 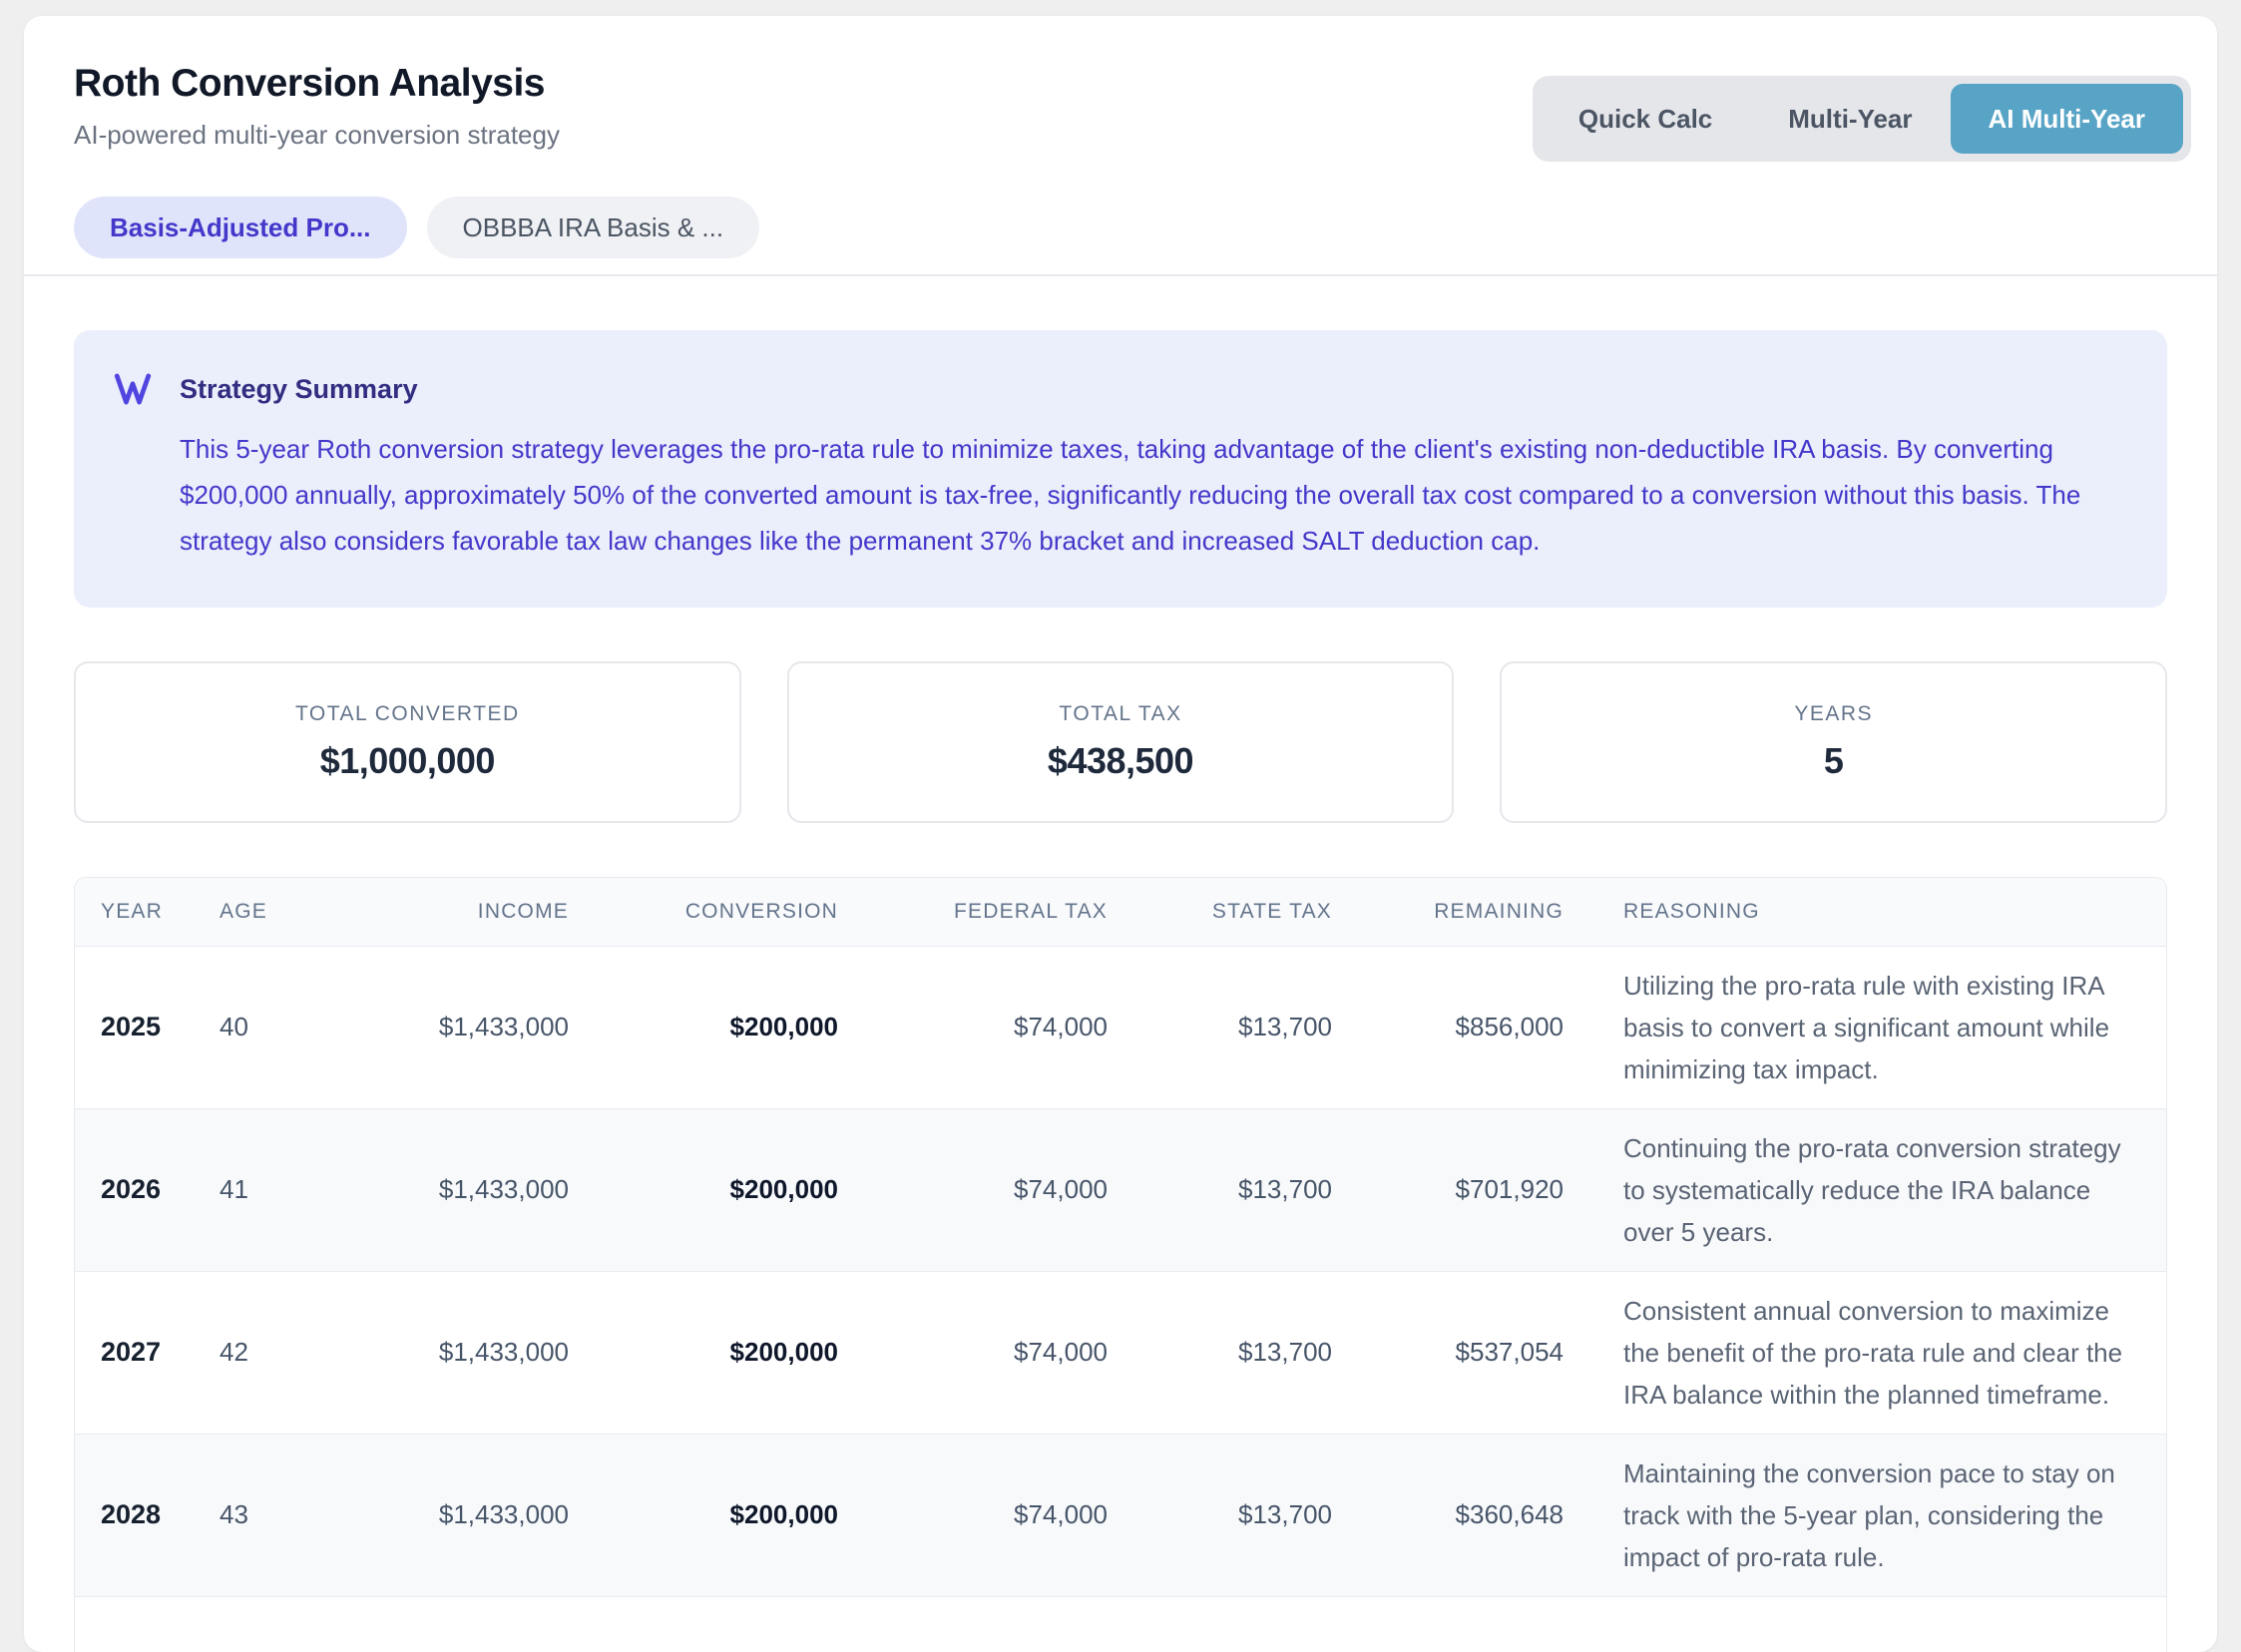 What do you see at coordinates (142, 1515) in the screenshot?
I see `cell-year: 2028` at bounding box center [142, 1515].